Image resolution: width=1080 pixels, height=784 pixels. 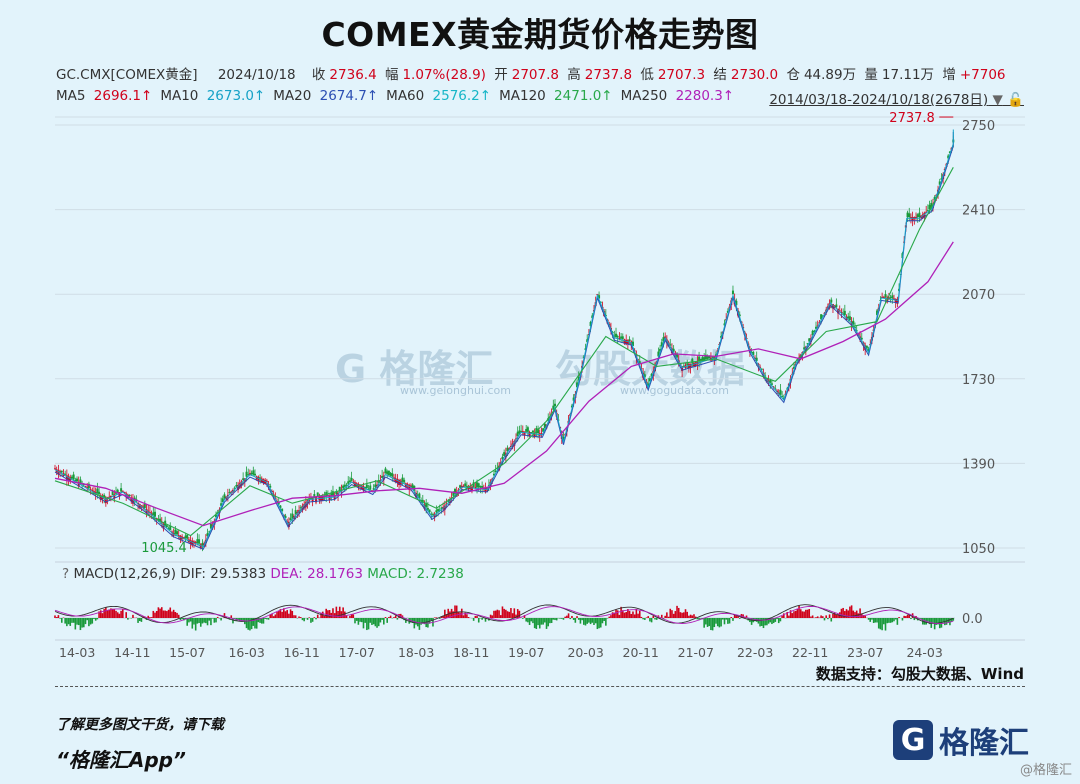 I want to click on vol-label: 量, so click(x=871, y=75).